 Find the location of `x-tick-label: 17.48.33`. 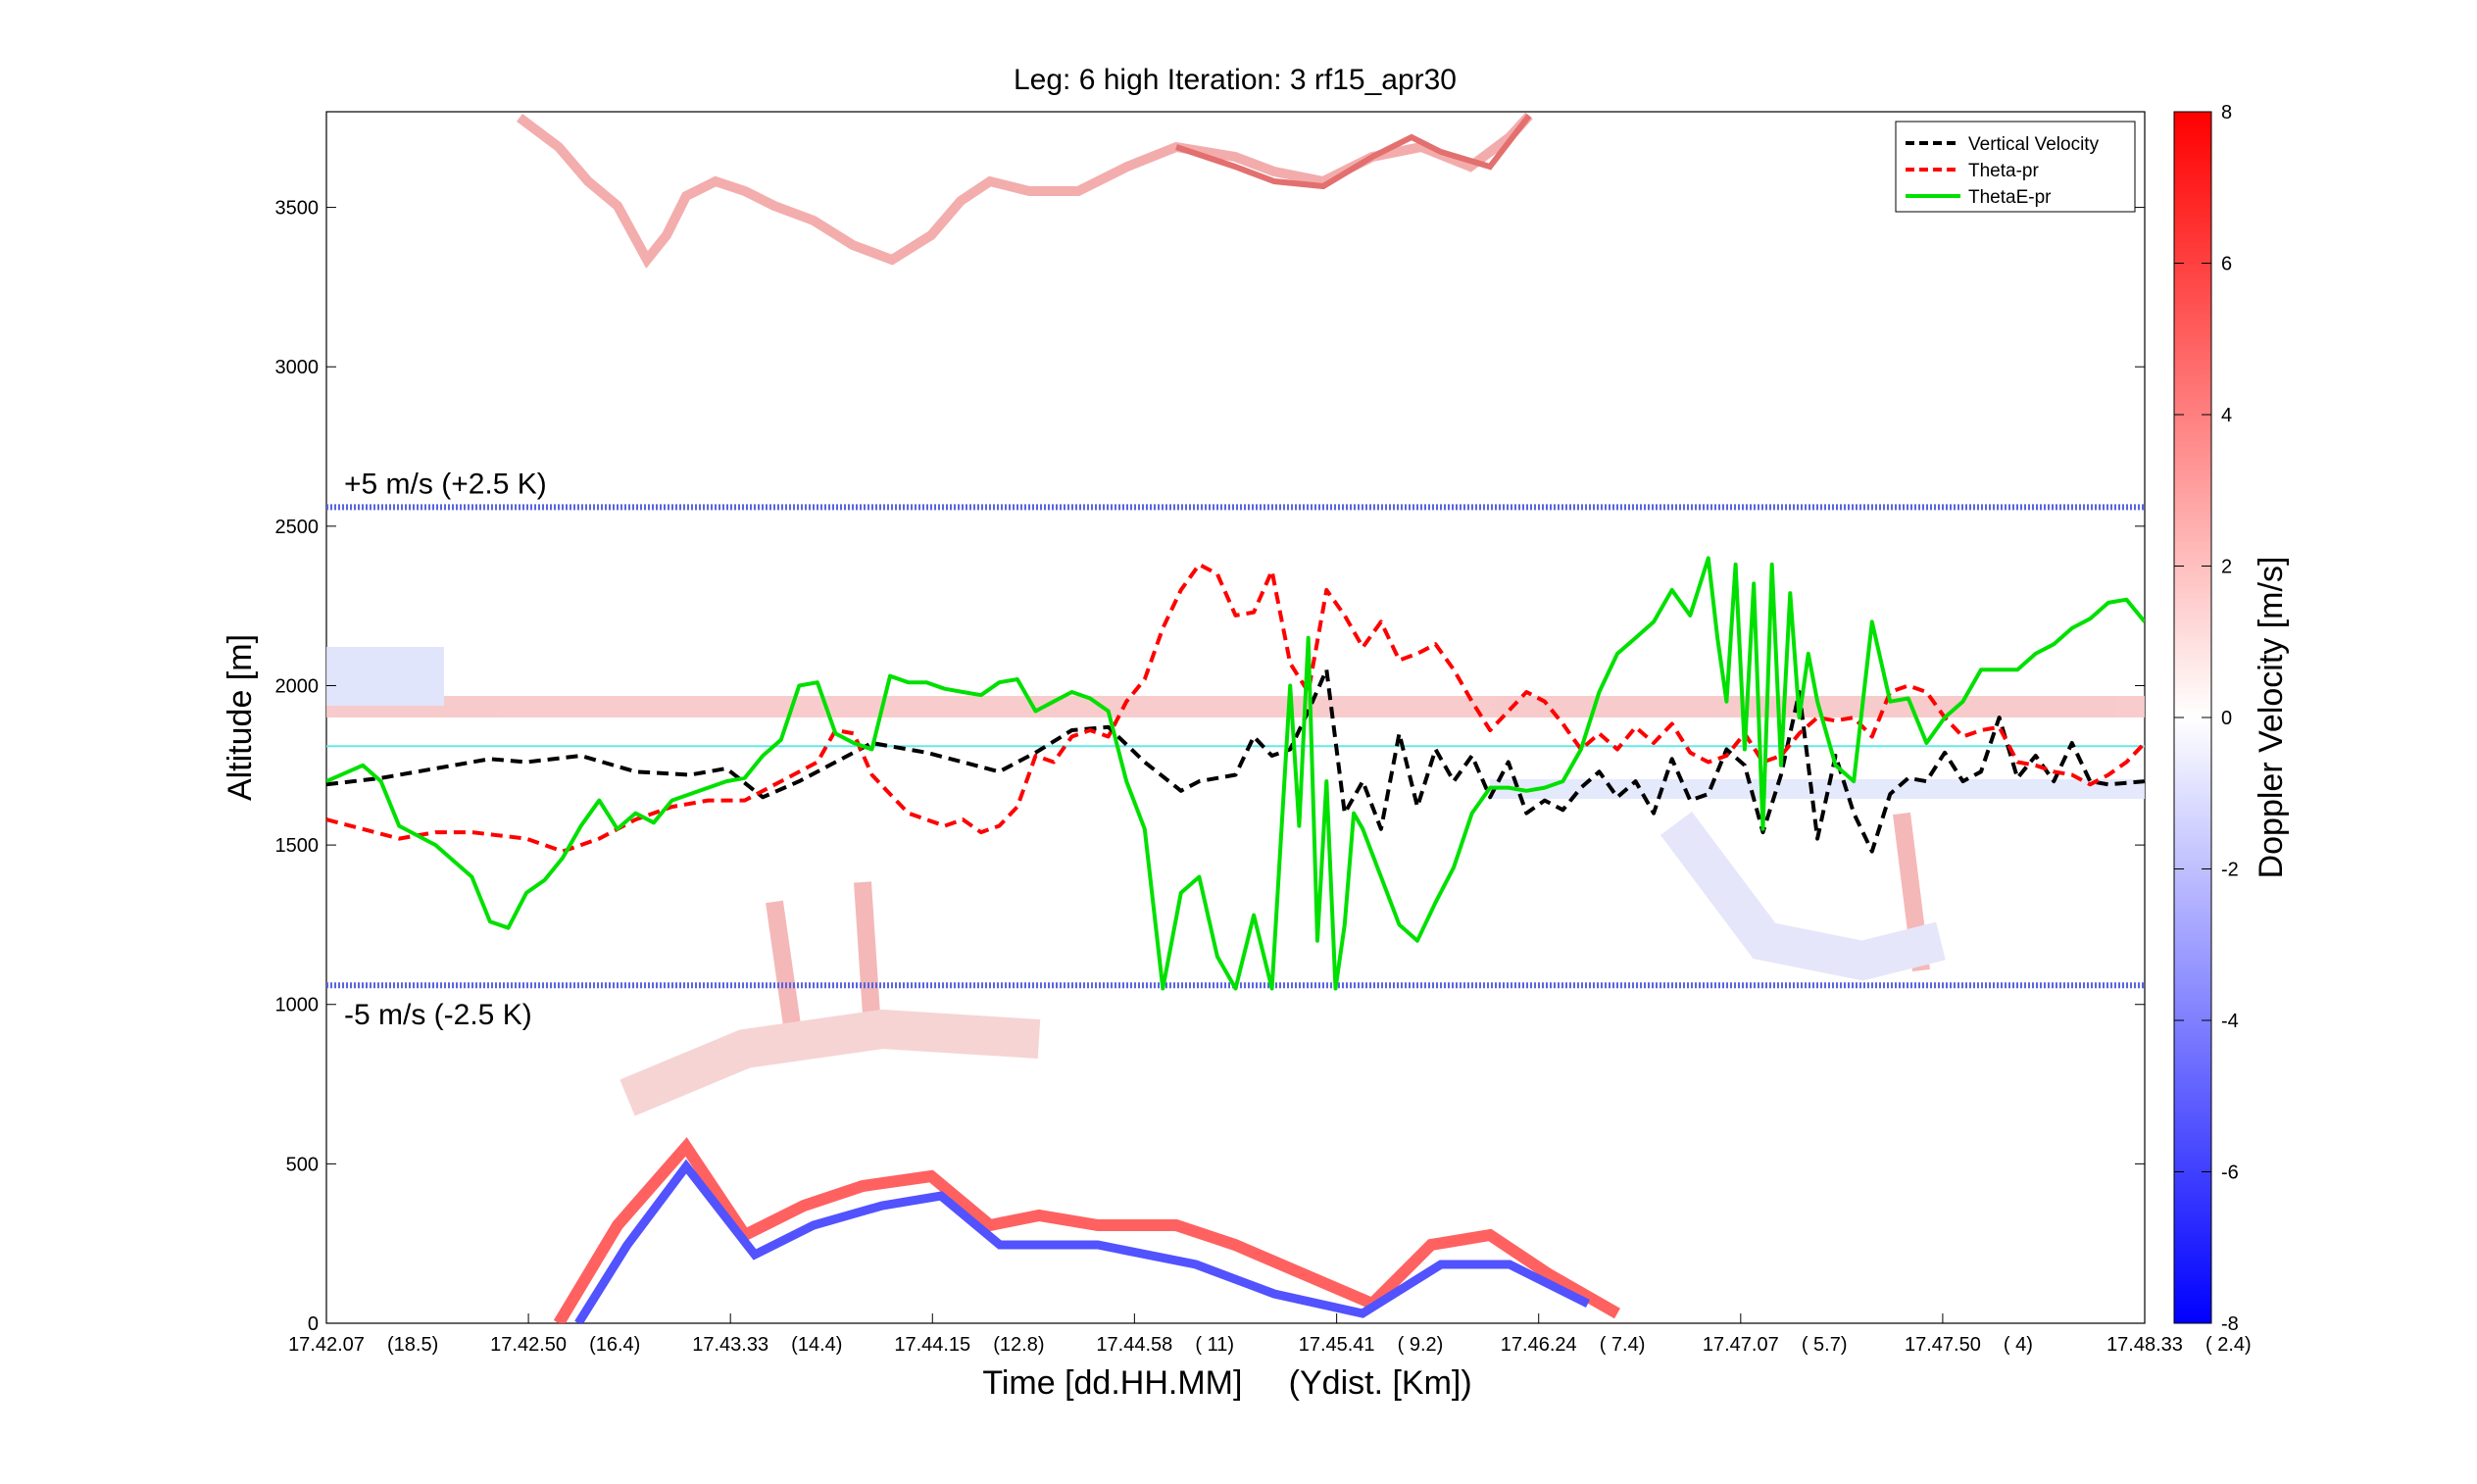

x-tick-label: 17.48.33 is located at coordinates (2144, 1345).